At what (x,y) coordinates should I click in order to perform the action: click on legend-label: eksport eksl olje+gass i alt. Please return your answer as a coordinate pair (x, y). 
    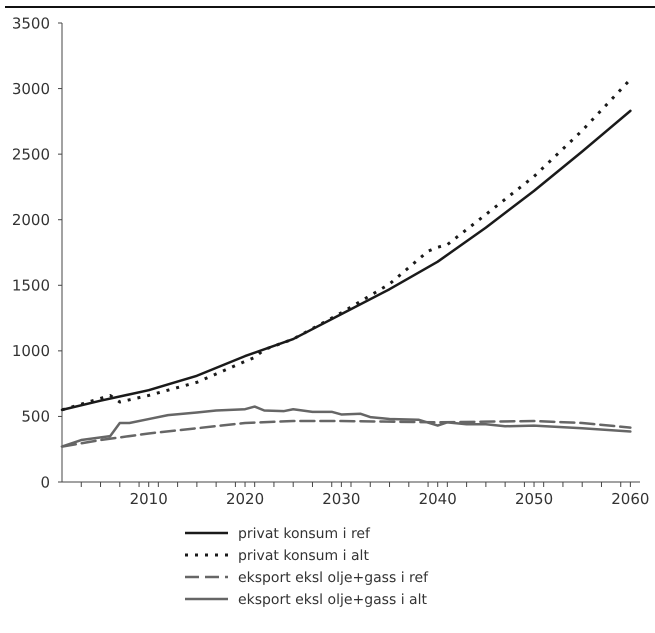
    Looking at the image, I should click on (333, 600).